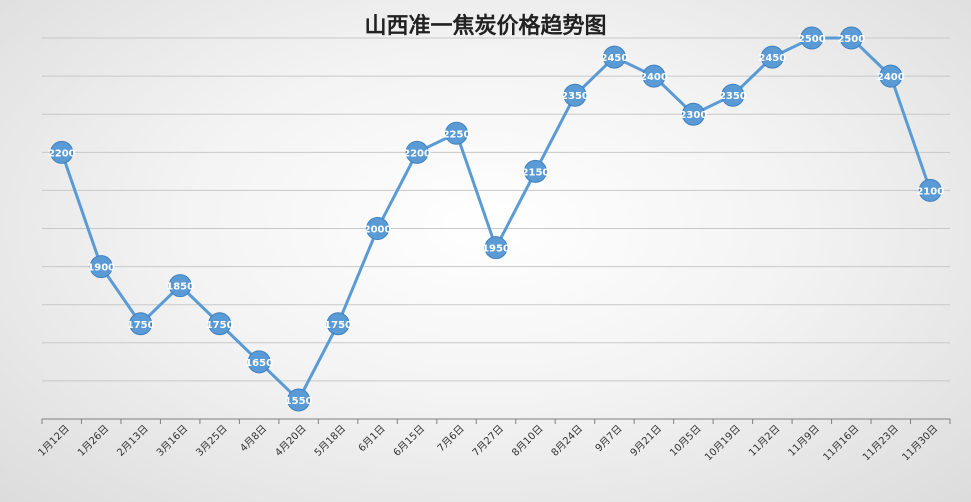 The width and height of the screenshot is (971, 502). I want to click on x-tick-label: 6月15日, so click(409, 441).